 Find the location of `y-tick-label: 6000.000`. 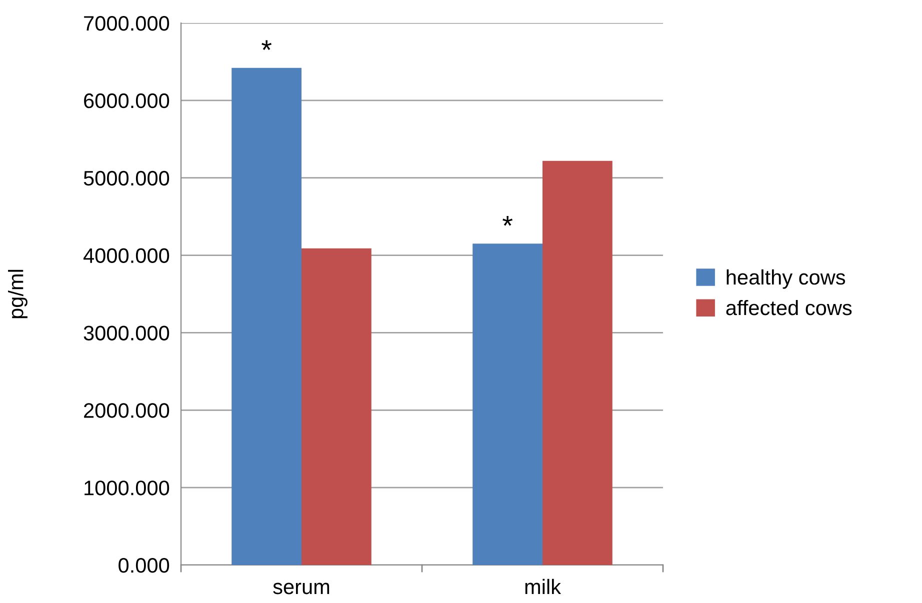

y-tick-label: 6000.000 is located at coordinates (127, 100).